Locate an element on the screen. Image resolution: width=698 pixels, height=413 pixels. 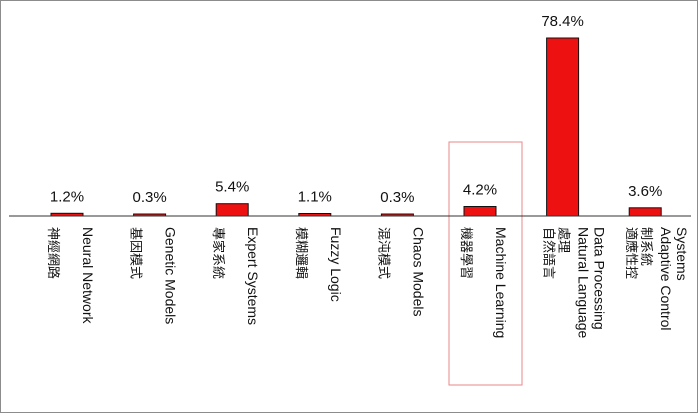
category-label-zh-line: 處理 is located at coordinates (563, 240).